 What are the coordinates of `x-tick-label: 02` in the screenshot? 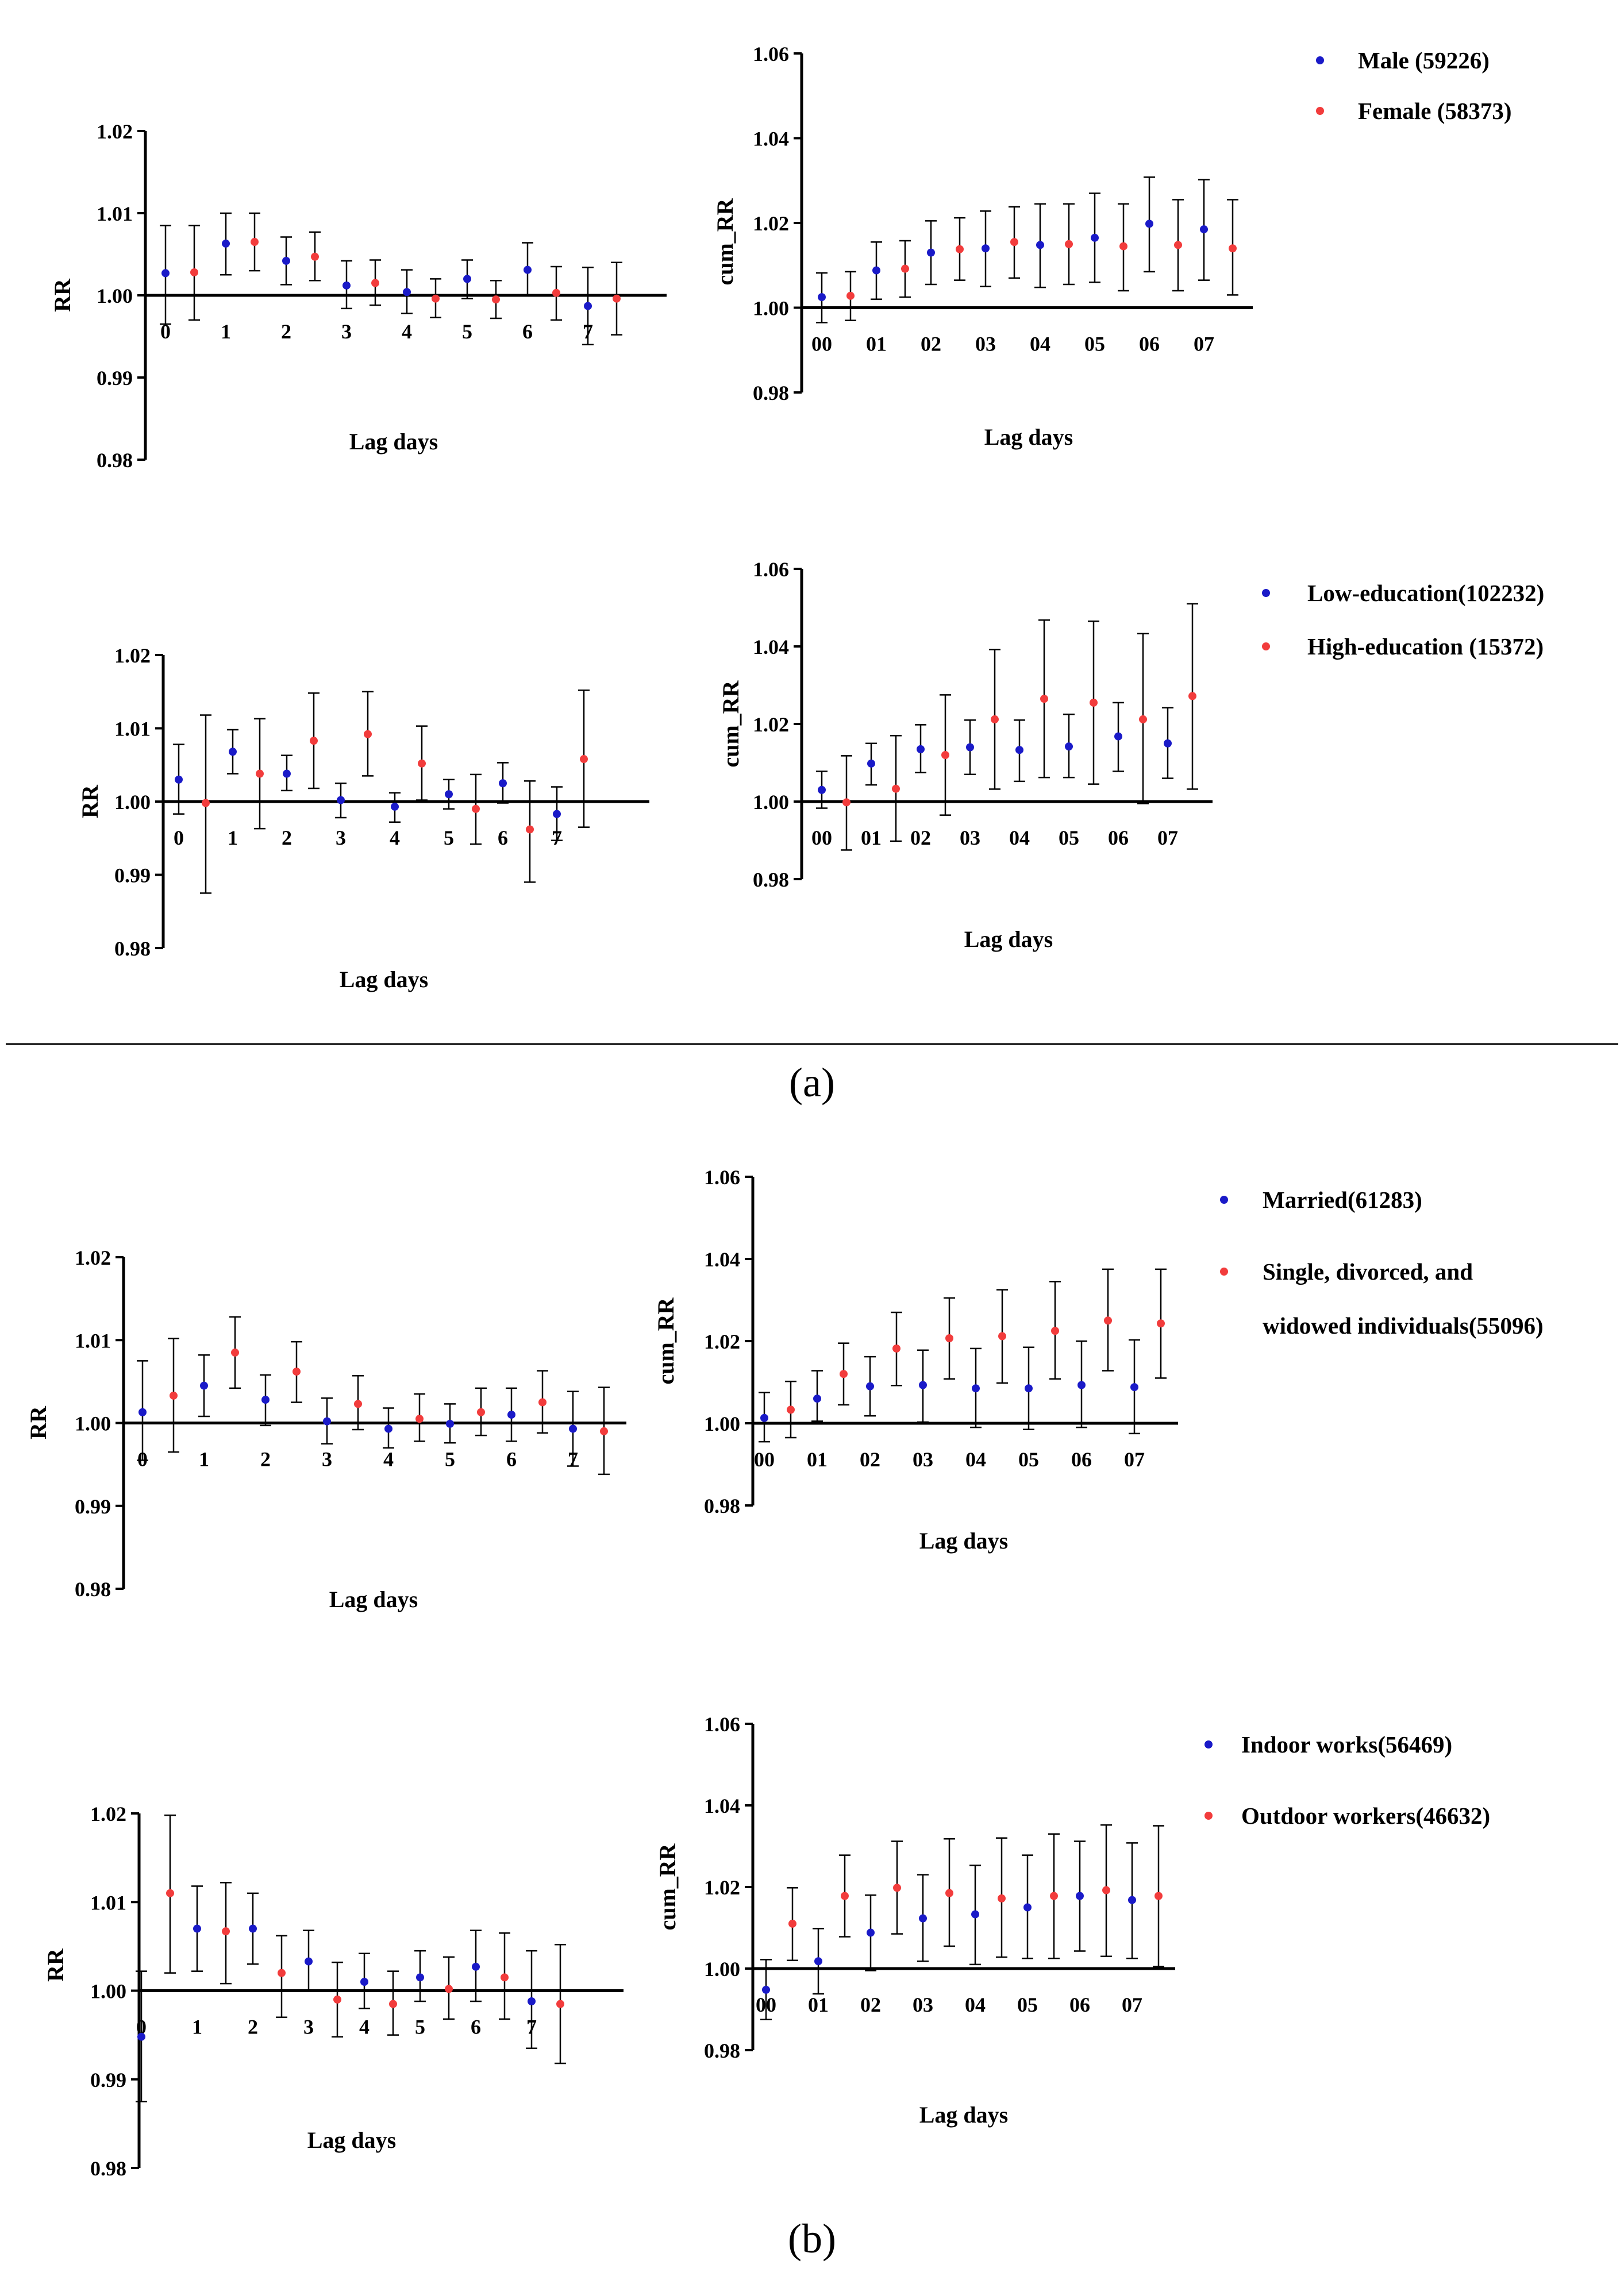 It's located at (931, 344).